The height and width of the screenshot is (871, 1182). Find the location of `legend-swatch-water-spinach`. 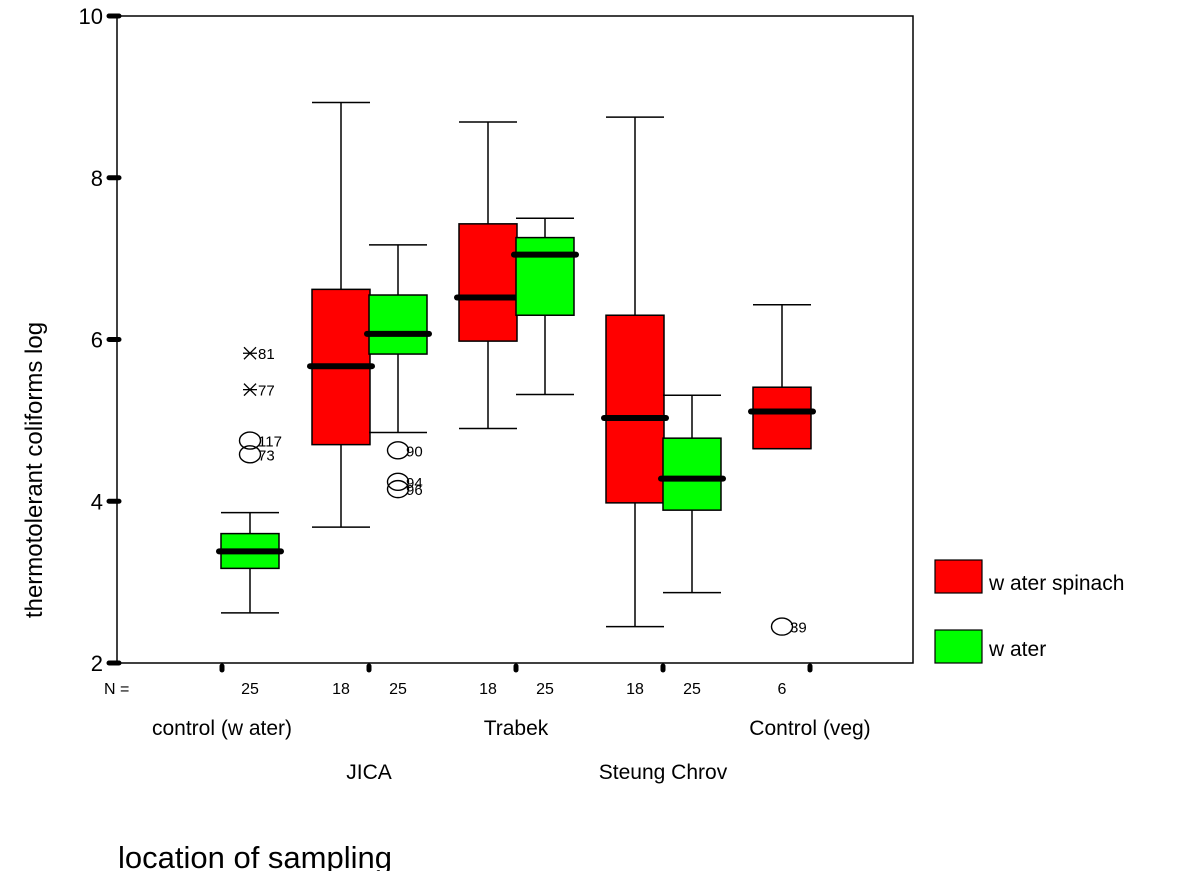

legend-swatch-water-spinach is located at coordinates (958, 576).